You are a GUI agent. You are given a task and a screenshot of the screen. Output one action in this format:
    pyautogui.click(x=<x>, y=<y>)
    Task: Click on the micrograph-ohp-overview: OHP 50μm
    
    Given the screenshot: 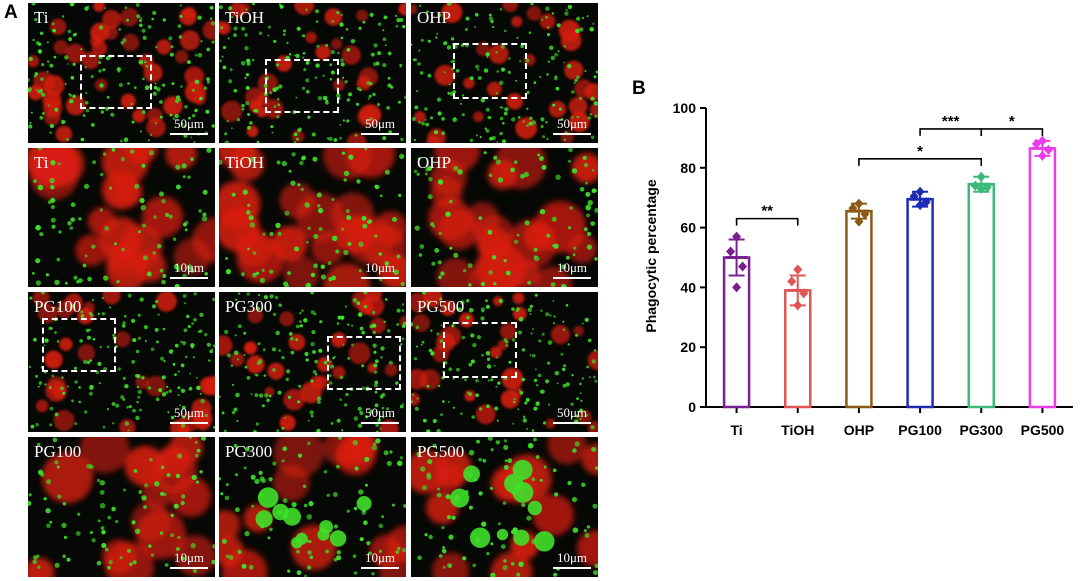 What is the action you would take?
    pyautogui.click(x=504, y=73)
    